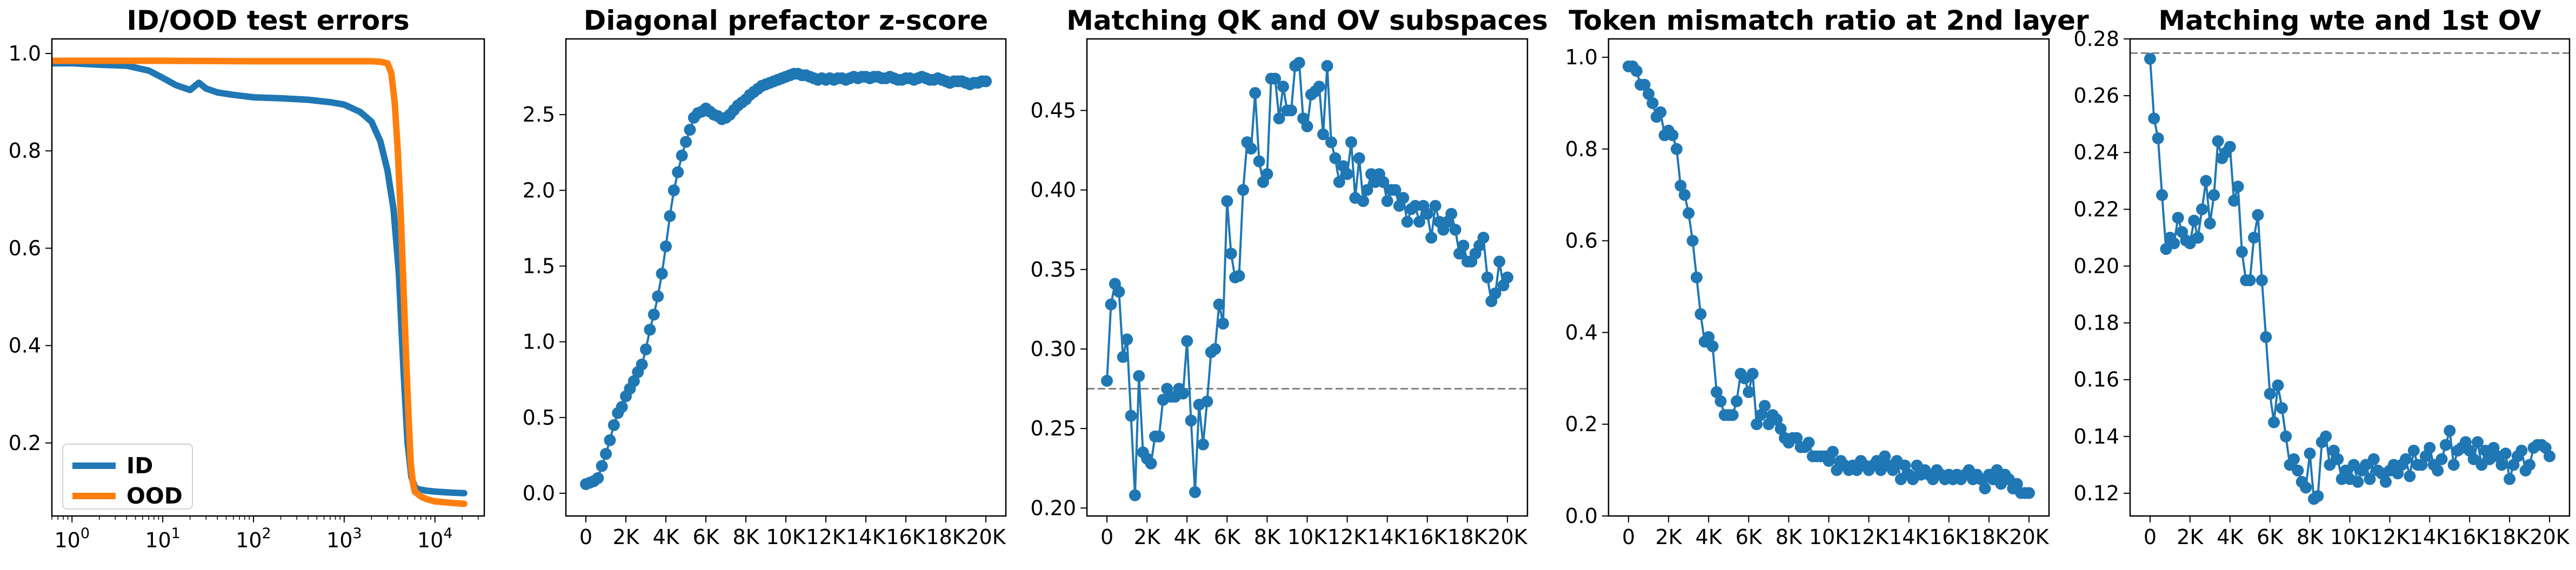 This screenshot has width=2576, height=570. I want to click on chart-title: ID/OOD test errors, so click(267, 20).